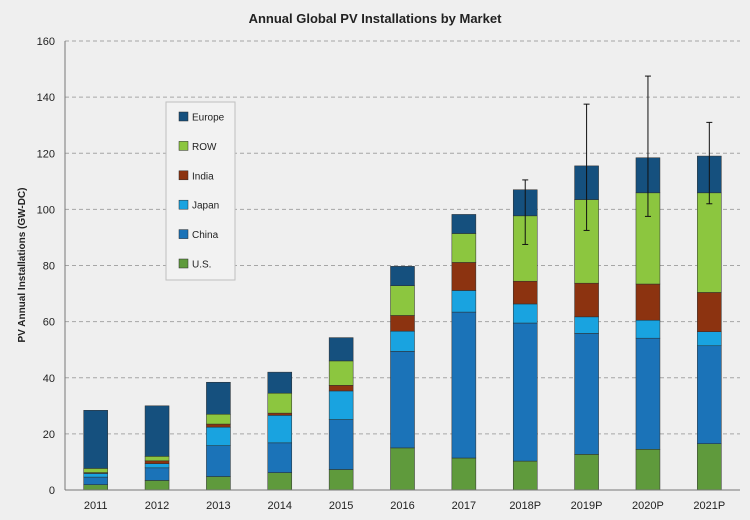 This screenshot has height=520, width=750. What do you see at coordinates (46, 210) in the screenshot?
I see `y-tick-label: 100` at bounding box center [46, 210].